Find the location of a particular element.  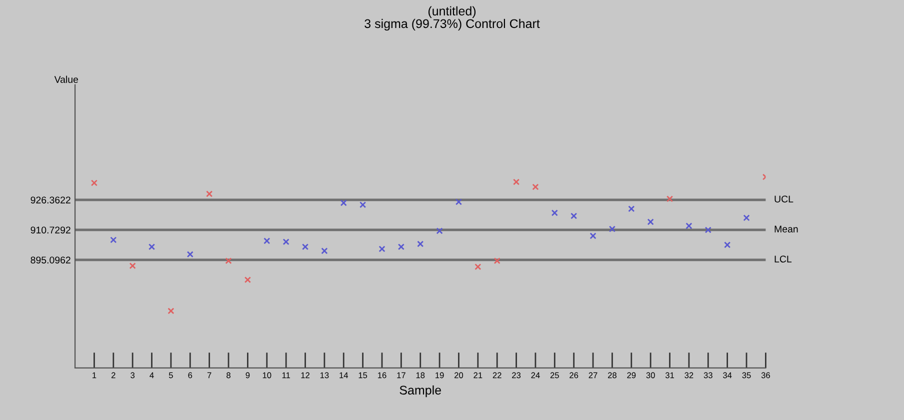

x-tick-label: 35 is located at coordinates (746, 375).